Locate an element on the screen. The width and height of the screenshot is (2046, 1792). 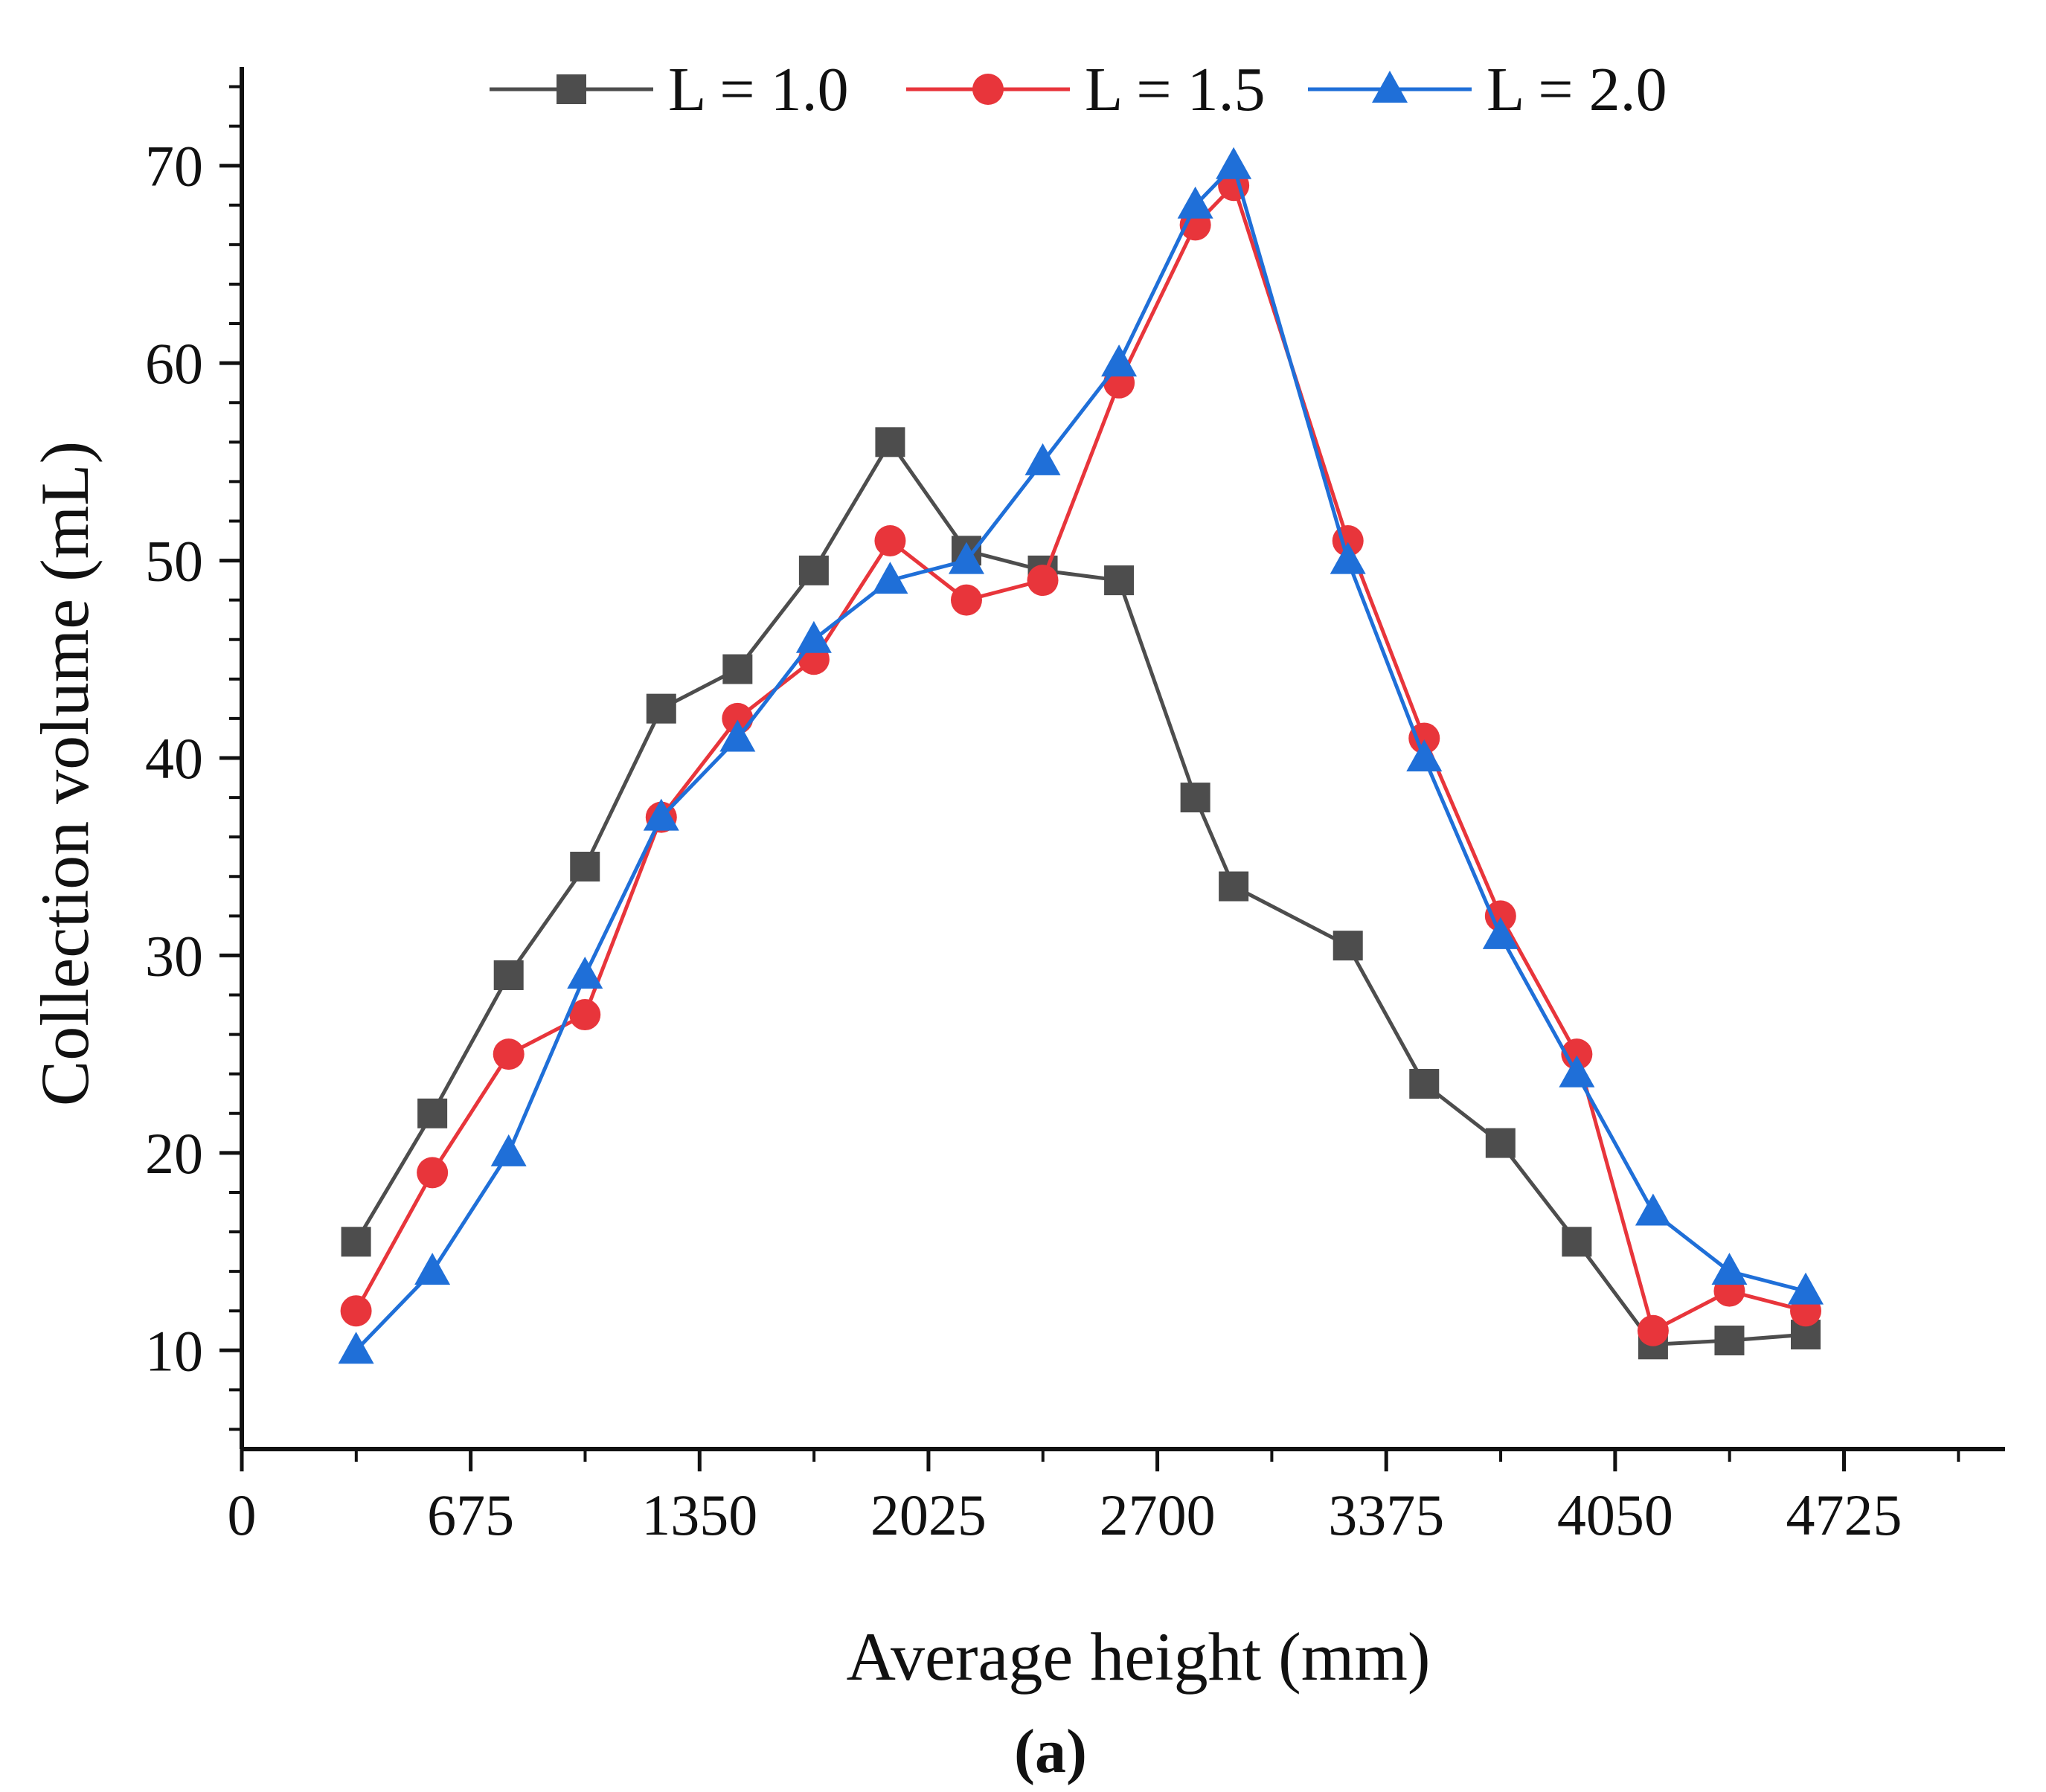
x-tick-label: 3375 is located at coordinates (1386, 1515).